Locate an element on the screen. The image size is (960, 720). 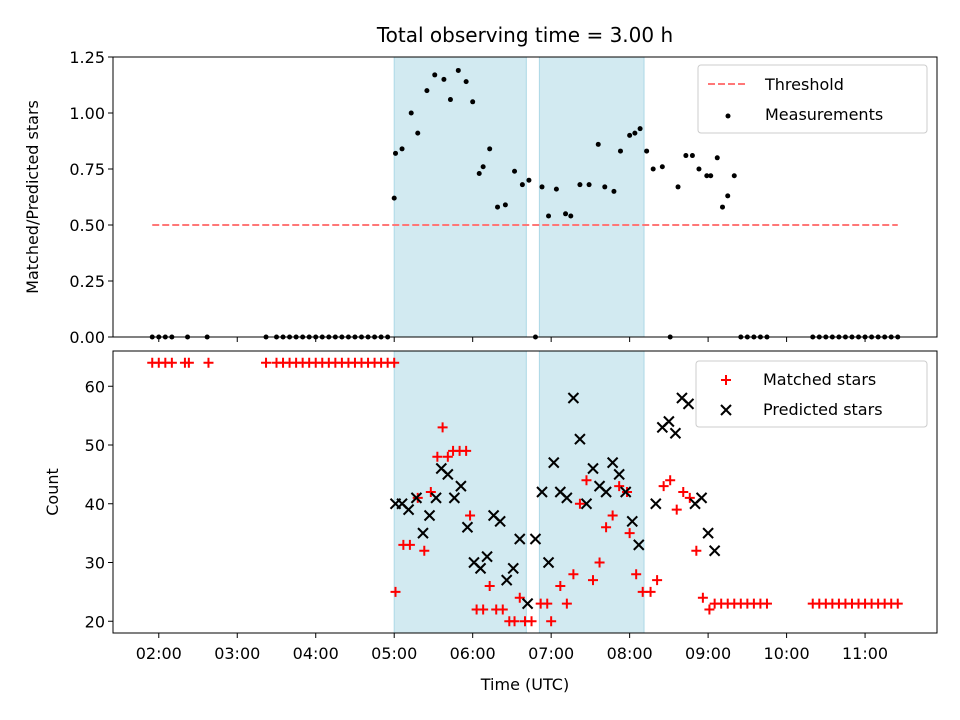
y-tick-label: 0.75 is located at coordinates (87, 169).